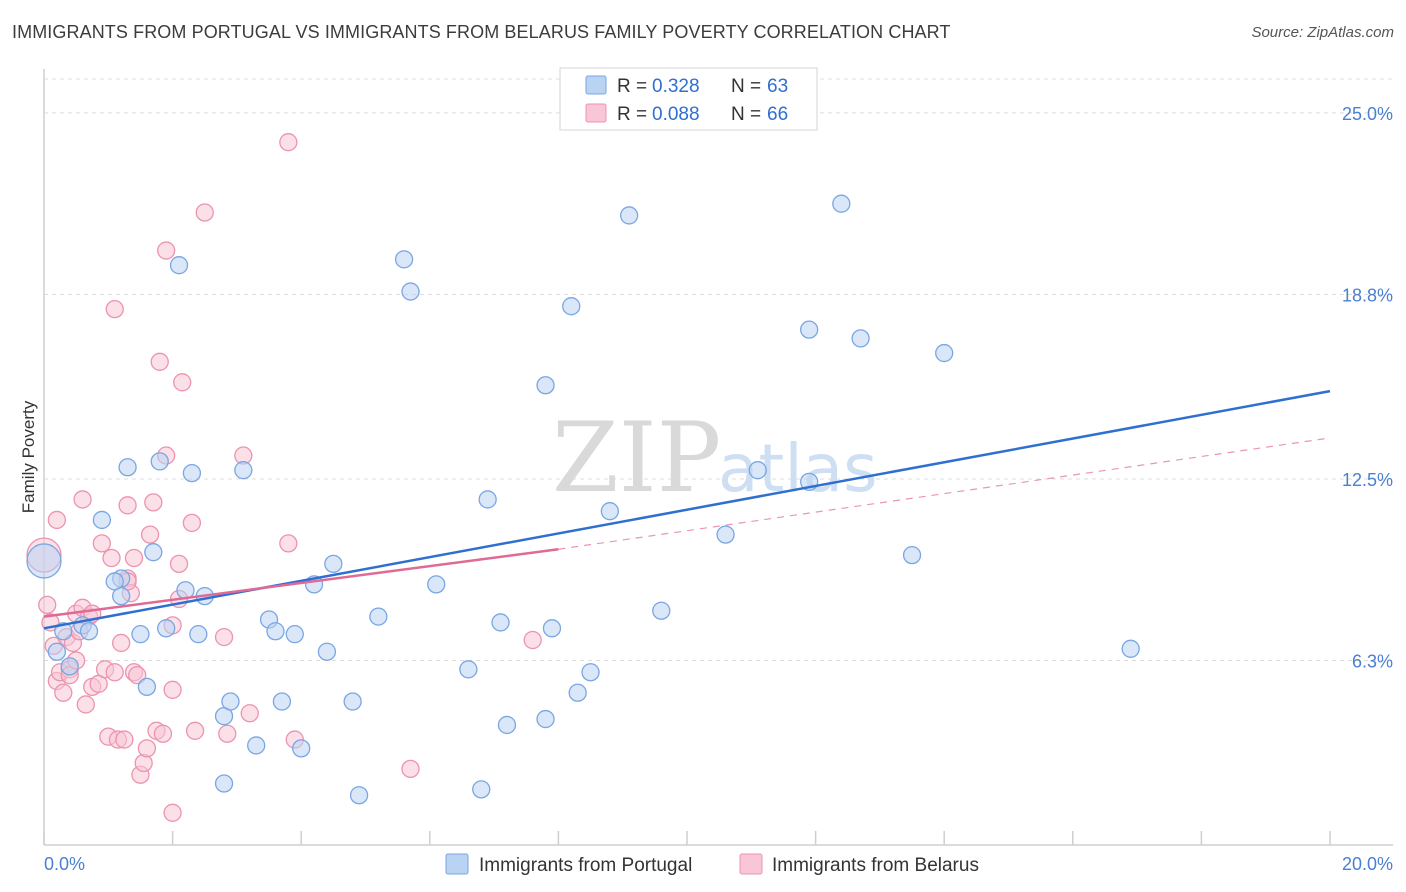  What do you see at coordinates (1367, 295) in the screenshot?
I see `y-tick-label: 18.8%` at bounding box center [1367, 295].